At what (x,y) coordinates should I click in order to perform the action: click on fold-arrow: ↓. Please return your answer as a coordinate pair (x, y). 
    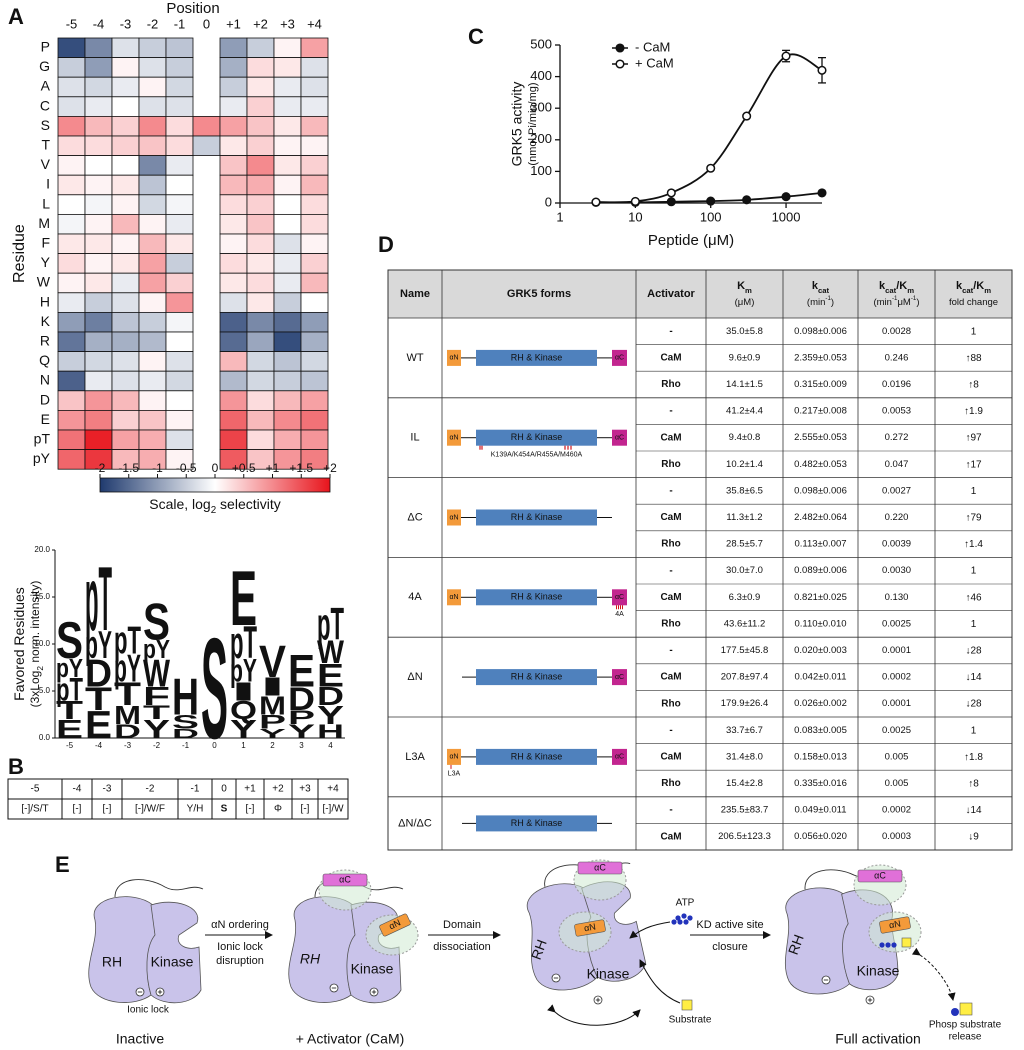
    Looking at the image, I should click on (970, 836).